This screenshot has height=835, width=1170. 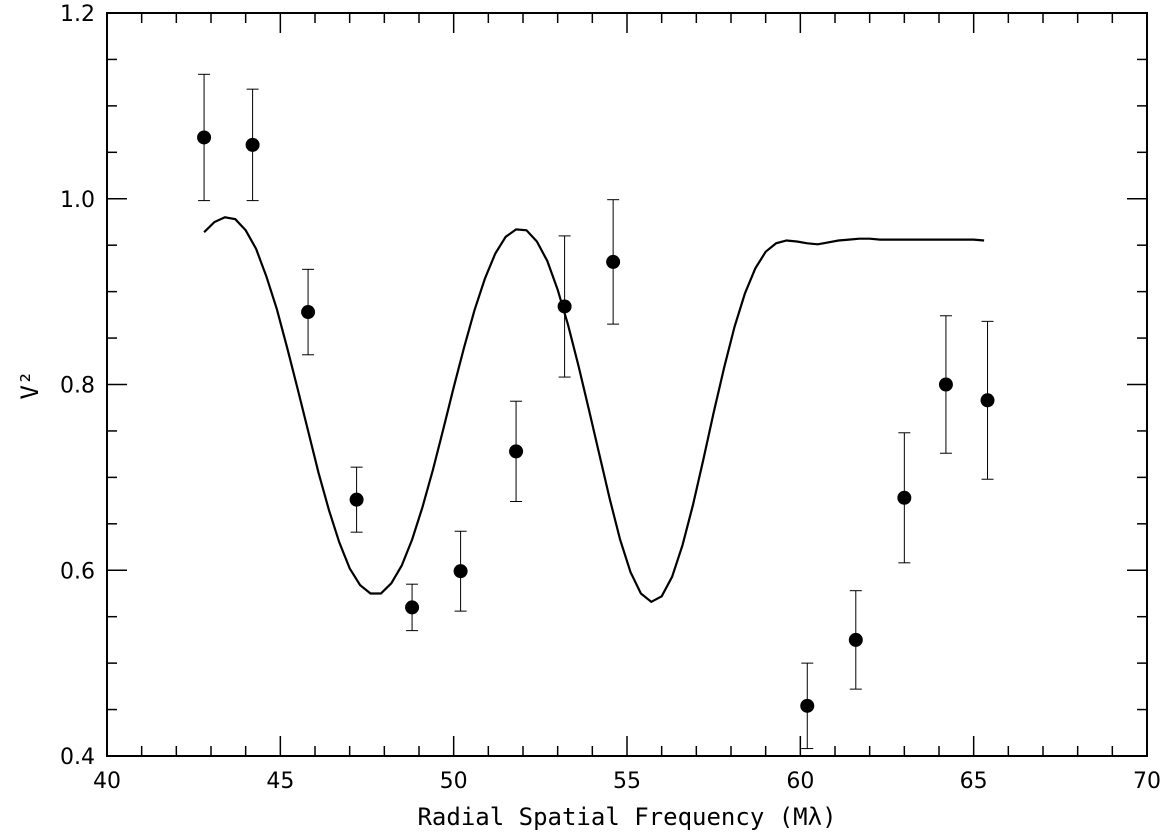 I want to click on x-tick-label: 45, so click(x=280, y=781).